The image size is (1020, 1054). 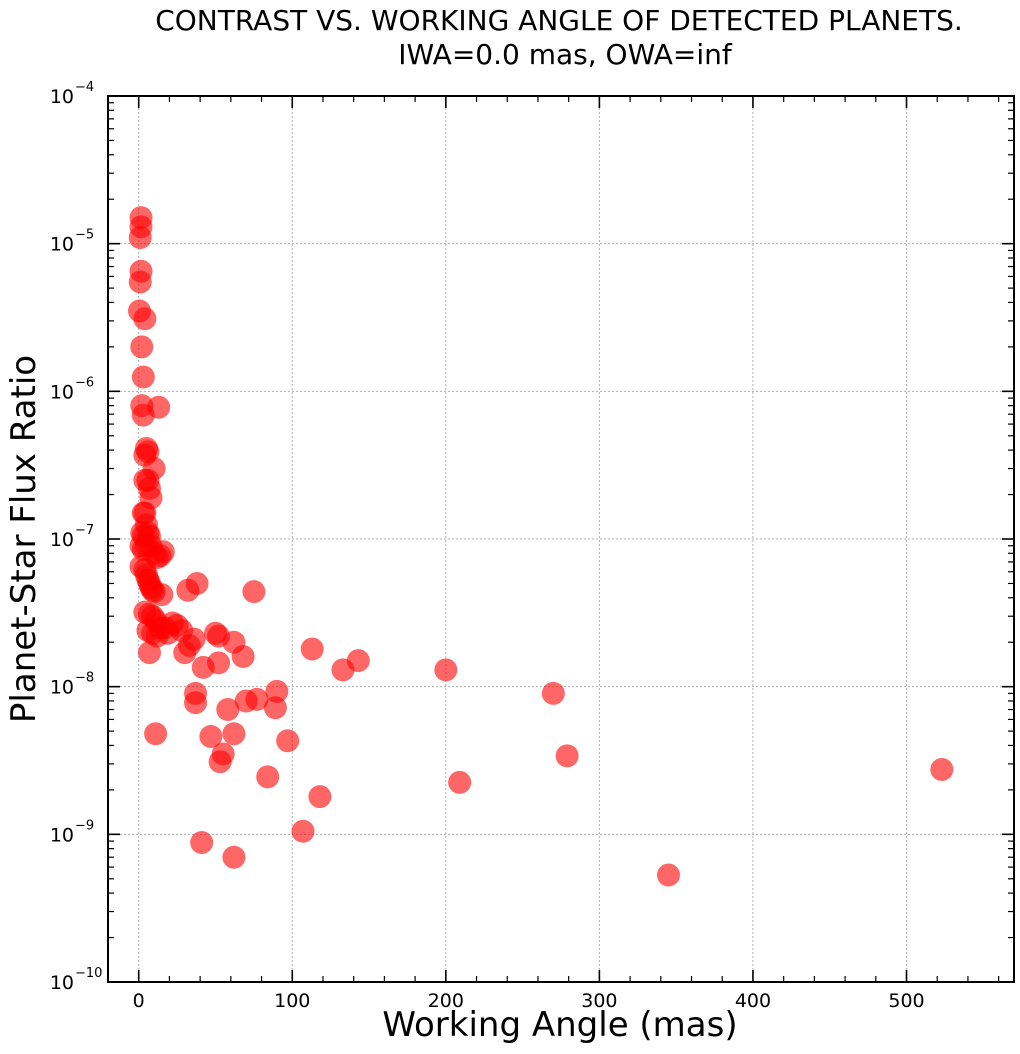 I want to click on y-tick-exponent: −7, so click(x=84, y=530).